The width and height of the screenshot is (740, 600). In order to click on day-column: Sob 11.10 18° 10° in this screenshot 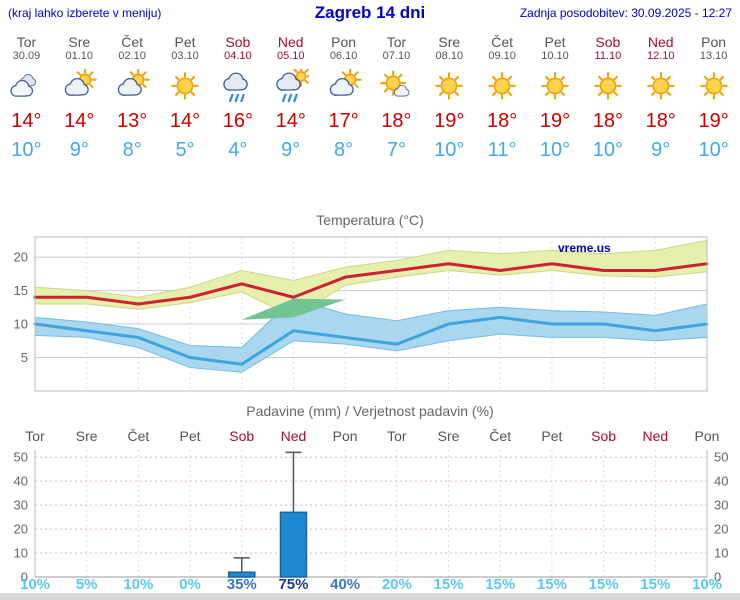, I will do `click(607, 98)`.